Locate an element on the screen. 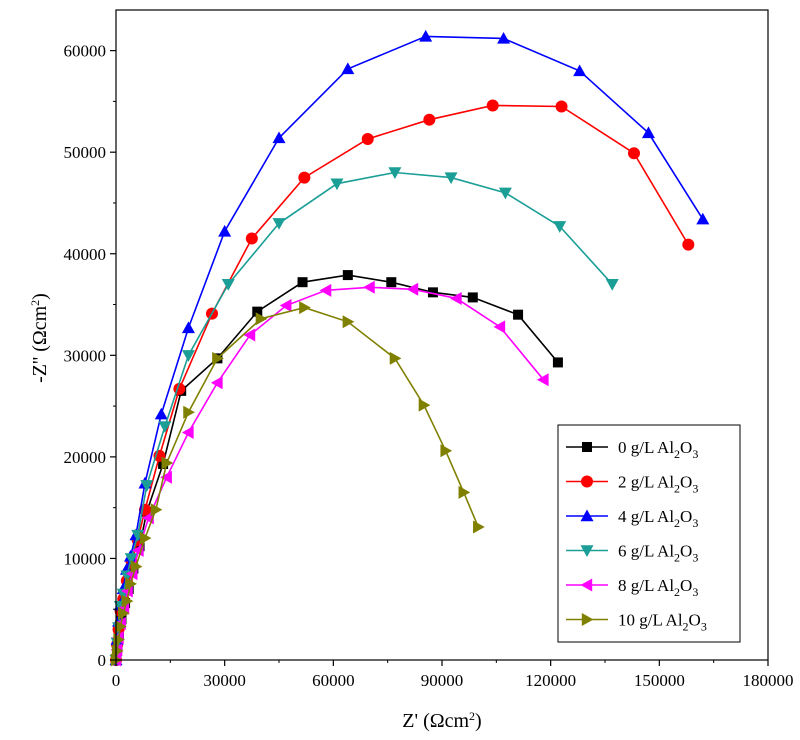 The height and width of the screenshot is (740, 800). x-axis-title: Z' (Ωcm2) is located at coordinates (441, 720).